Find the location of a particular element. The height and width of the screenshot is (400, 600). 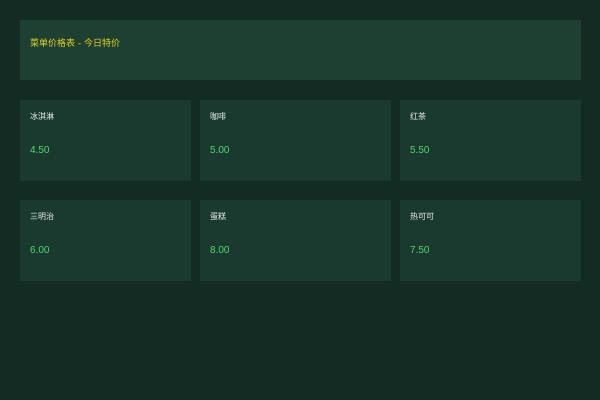

card-label: 三明治 is located at coordinates (42, 216).